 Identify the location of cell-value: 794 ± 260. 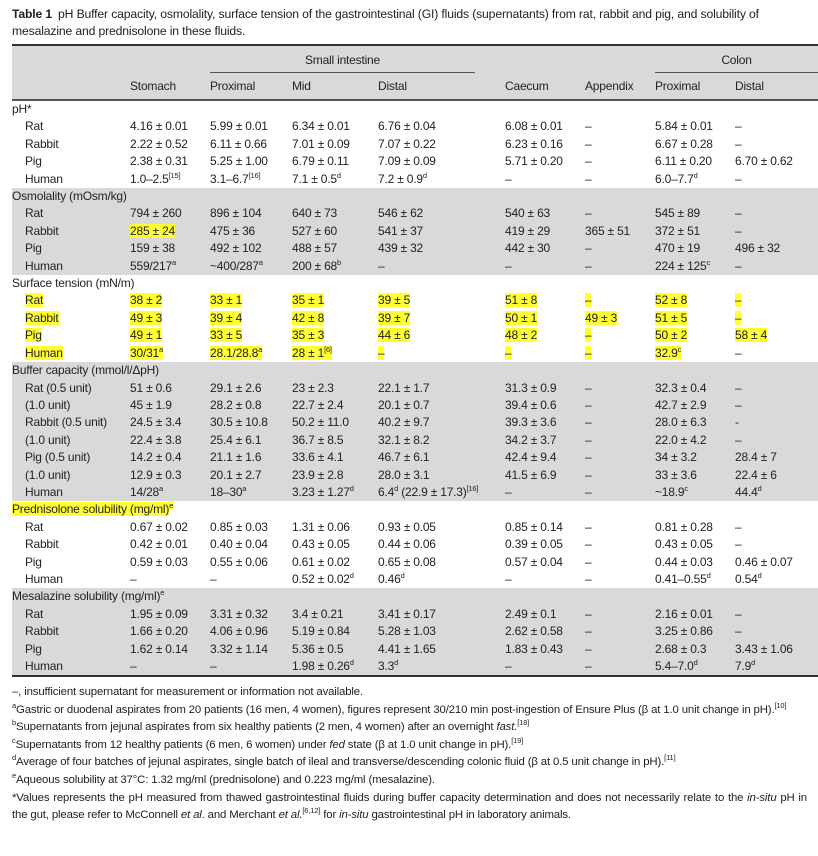
(156, 213).